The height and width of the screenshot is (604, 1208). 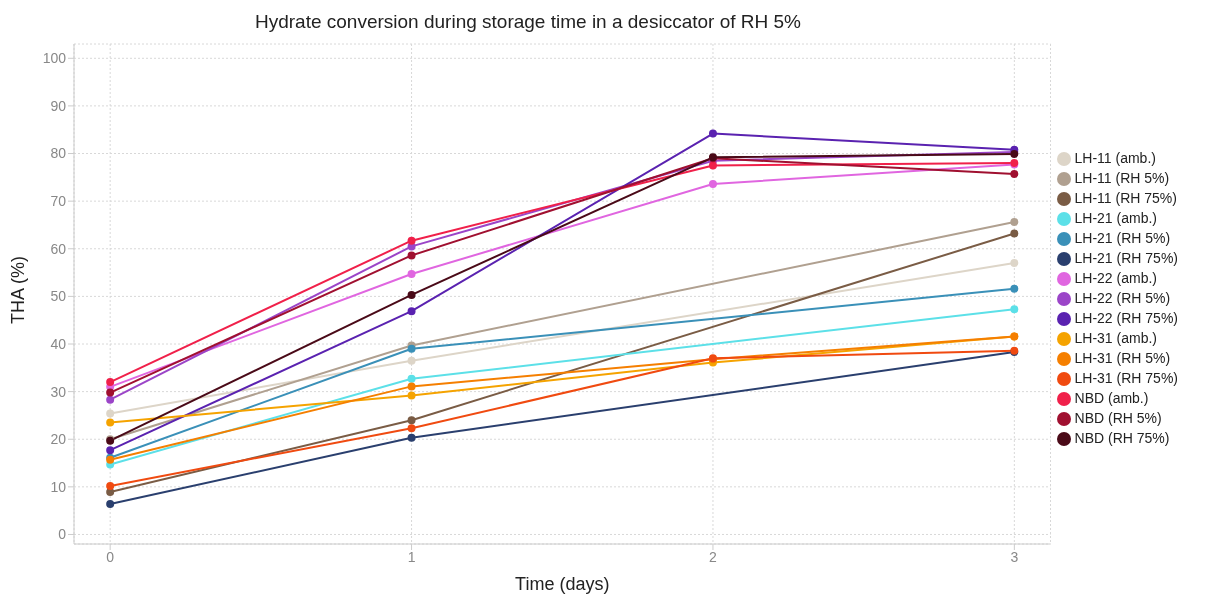 What do you see at coordinates (1122, 438) in the screenshot?
I see `legend-label: NBD (RH 75%)` at bounding box center [1122, 438].